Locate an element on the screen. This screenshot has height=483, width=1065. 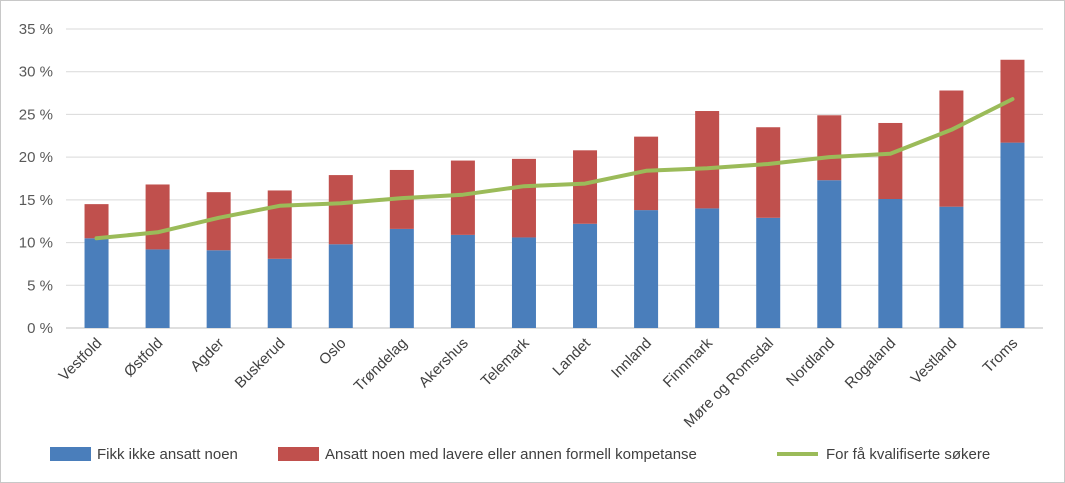
x-tick-label-telemark: Telemark is located at coordinates (505, 361).